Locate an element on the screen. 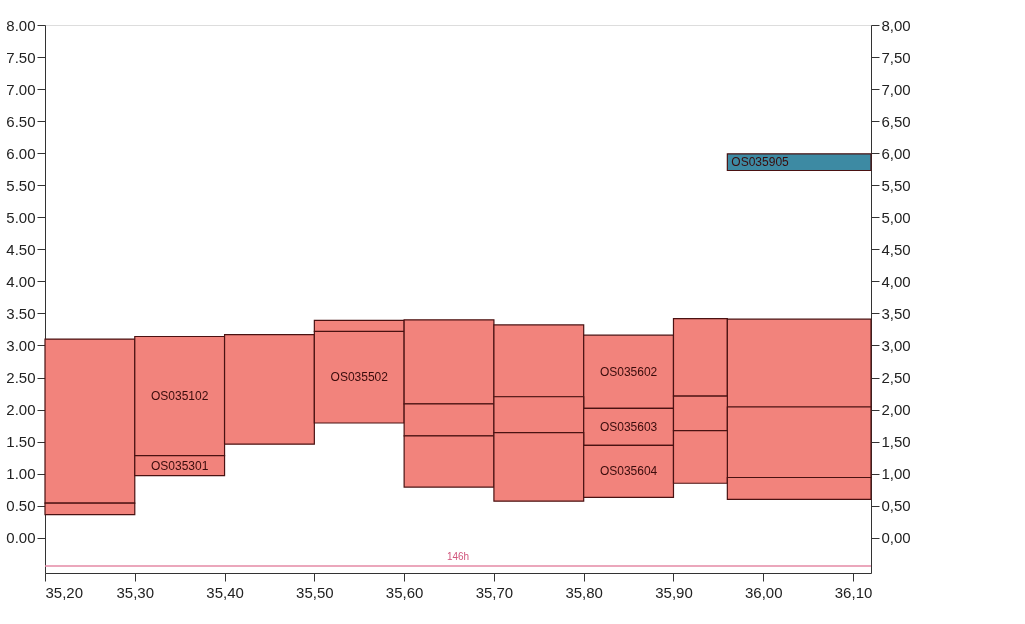  y2-tick-label: 2,50 is located at coordinates (896, 378).